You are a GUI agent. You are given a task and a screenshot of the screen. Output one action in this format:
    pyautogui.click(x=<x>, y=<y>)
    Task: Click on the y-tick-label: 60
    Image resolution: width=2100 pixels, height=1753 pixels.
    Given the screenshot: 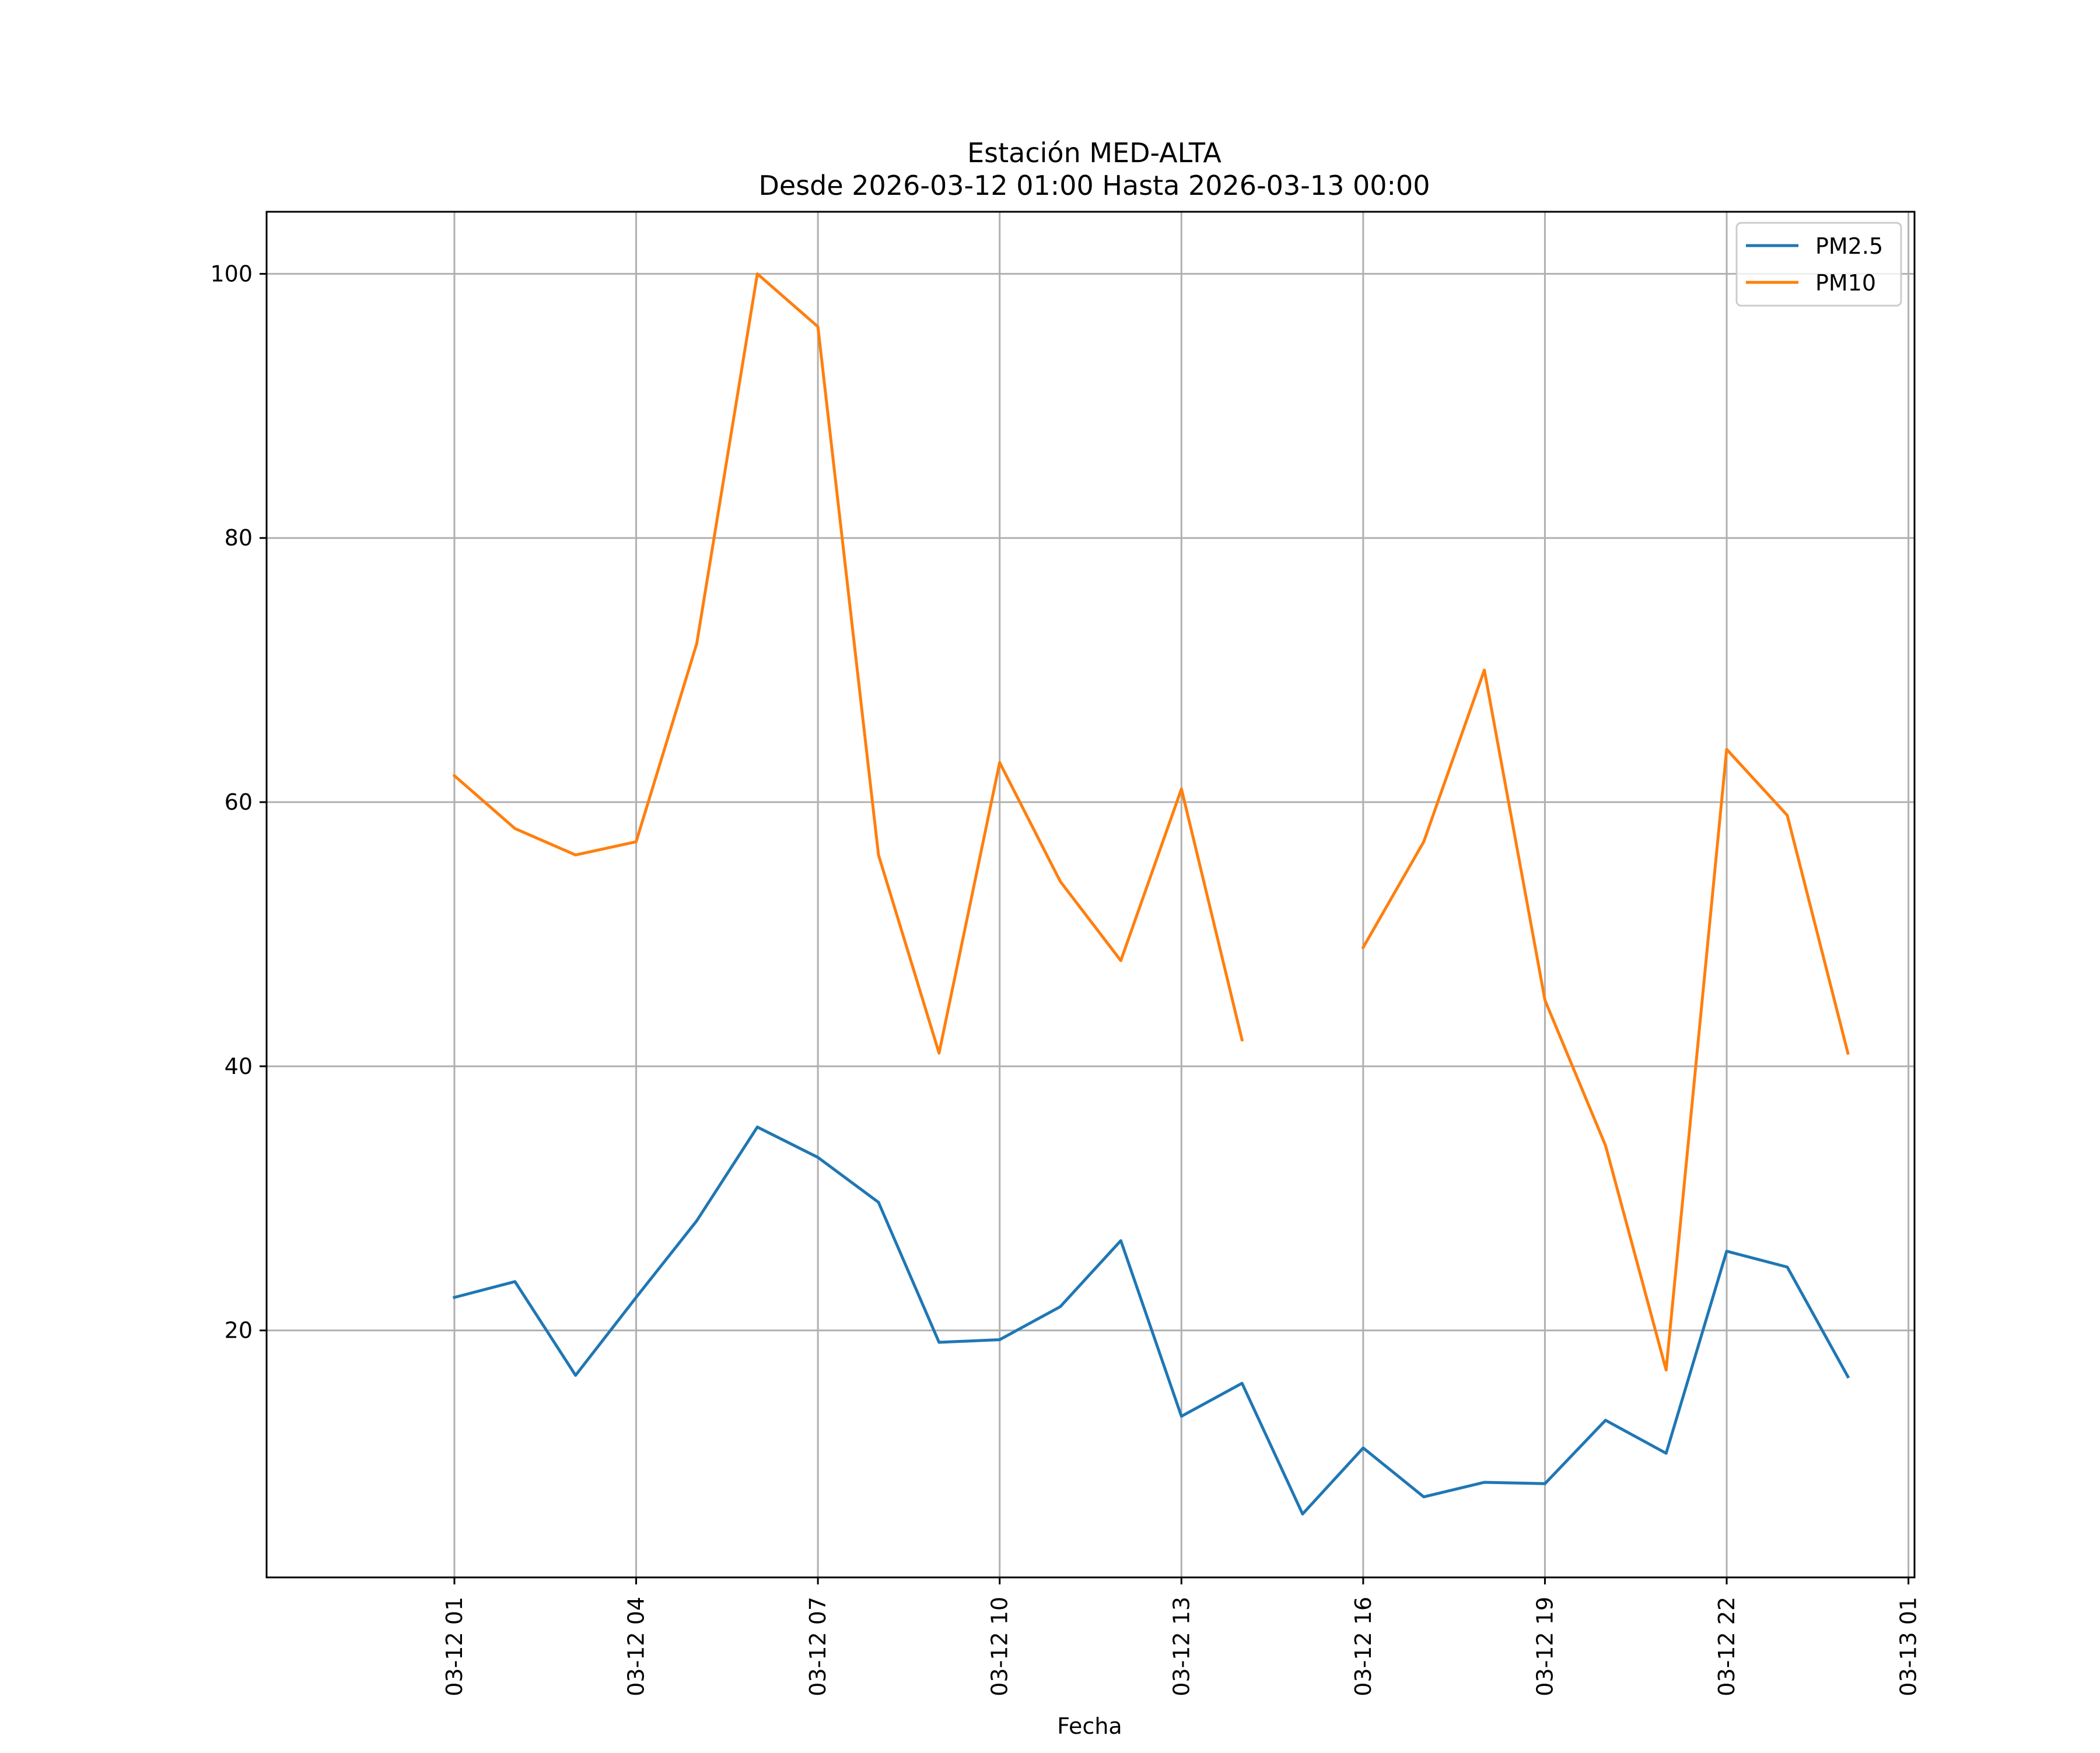 What is the action you would take?
    pyautogui.click(x=239, y=802)
    